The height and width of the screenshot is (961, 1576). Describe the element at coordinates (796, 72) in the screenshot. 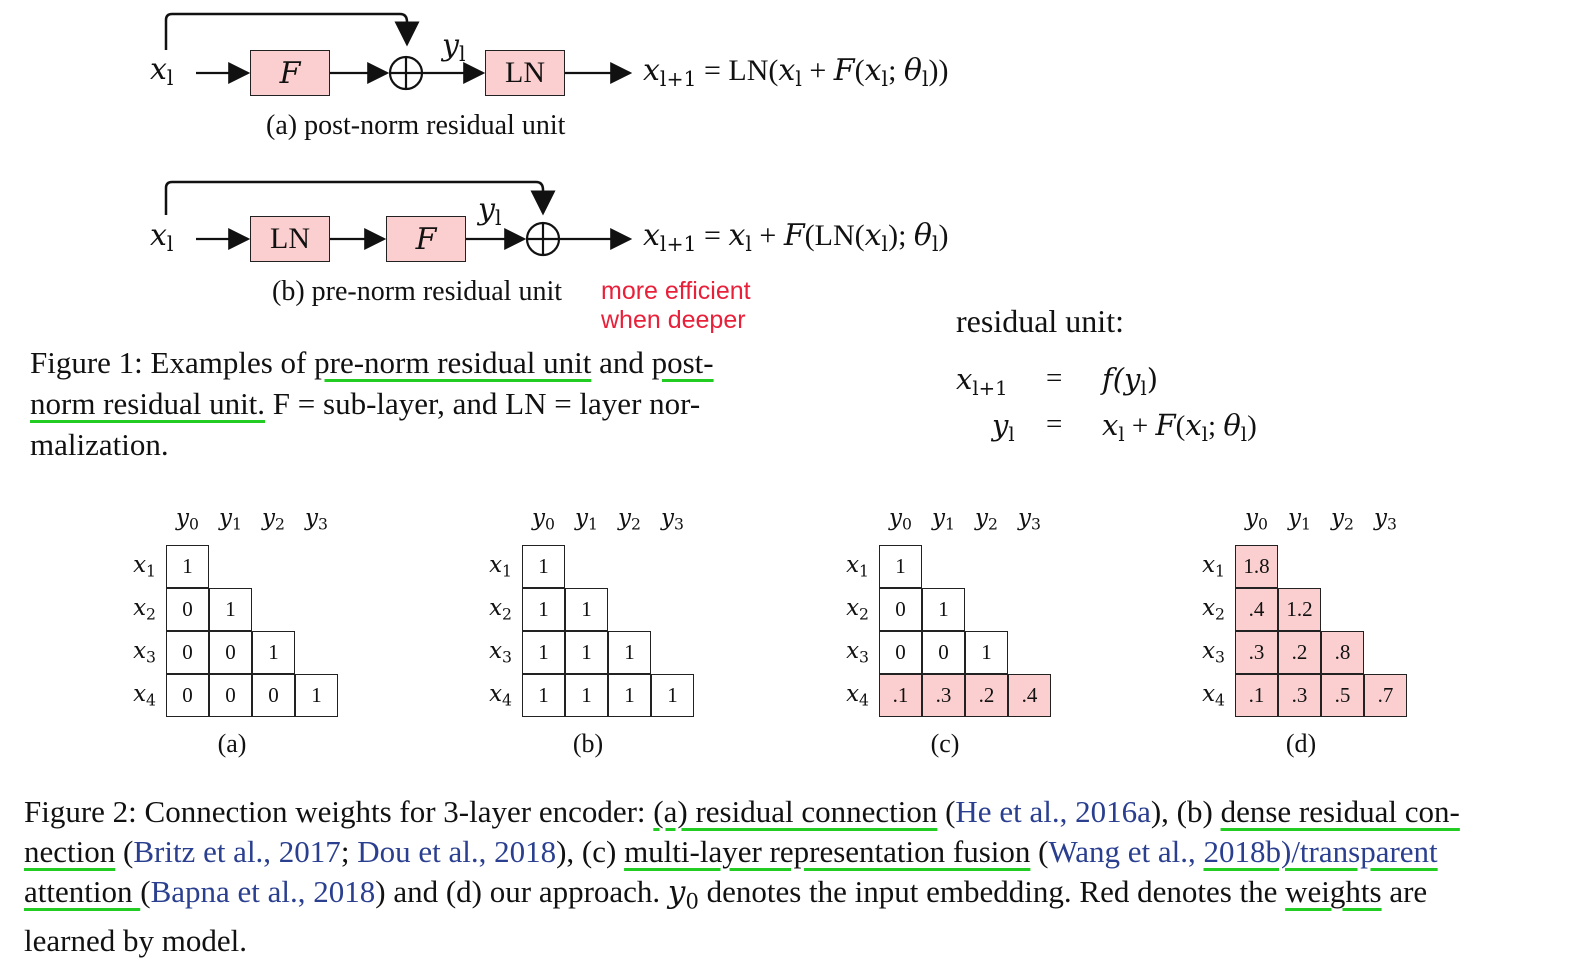

I see `fig1a-equation: xl+1 = LN(xl + F(xl; θl))` at that location.